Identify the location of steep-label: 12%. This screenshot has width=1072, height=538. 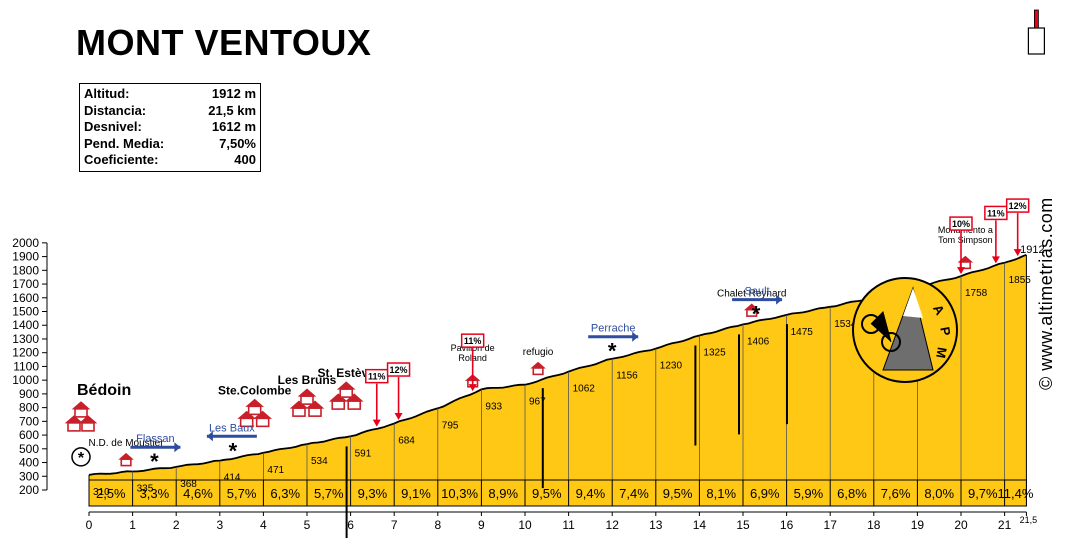
(1018, 206).